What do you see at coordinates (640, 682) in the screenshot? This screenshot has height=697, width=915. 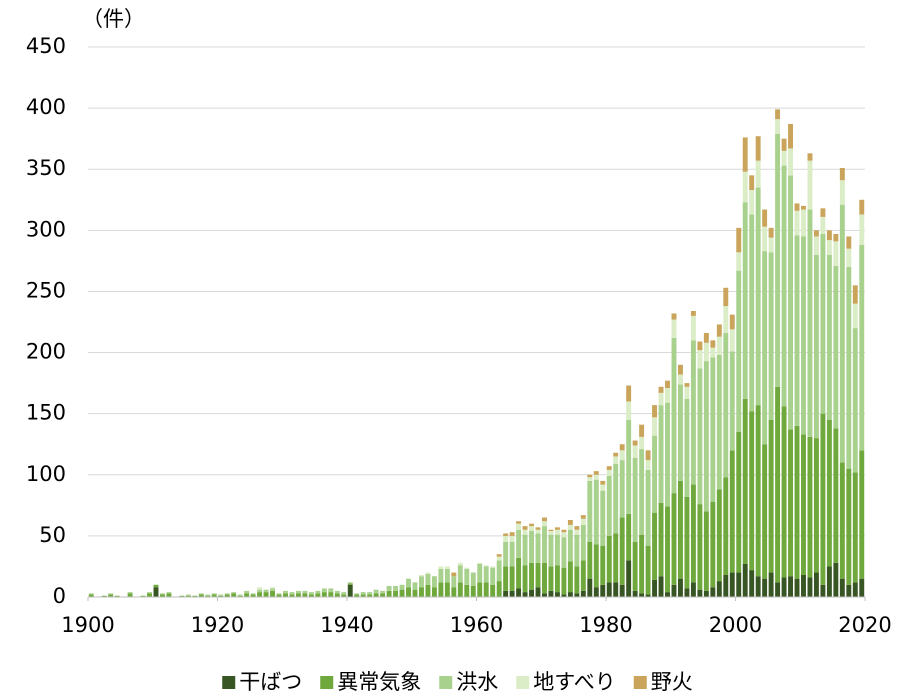 I see `legend-swatch` at bounding box center [640, 682].